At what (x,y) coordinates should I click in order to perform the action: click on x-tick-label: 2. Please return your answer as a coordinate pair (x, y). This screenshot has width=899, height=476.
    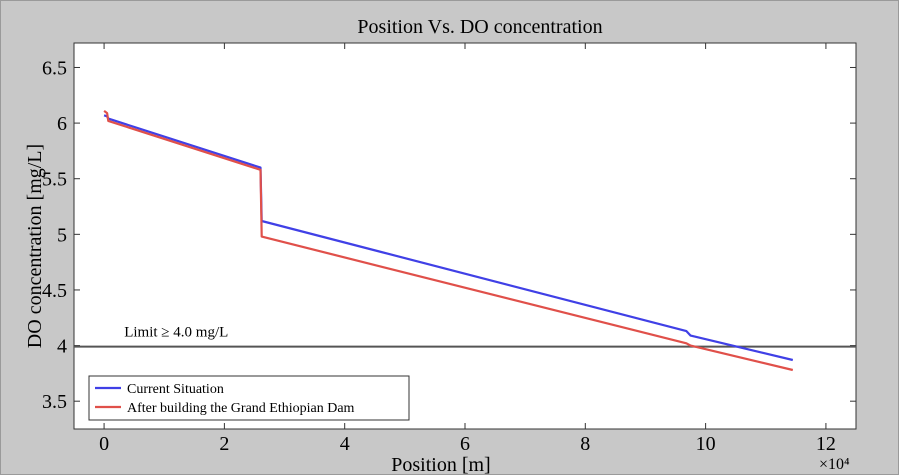
    Looking at the image, I should click on (224, 444).